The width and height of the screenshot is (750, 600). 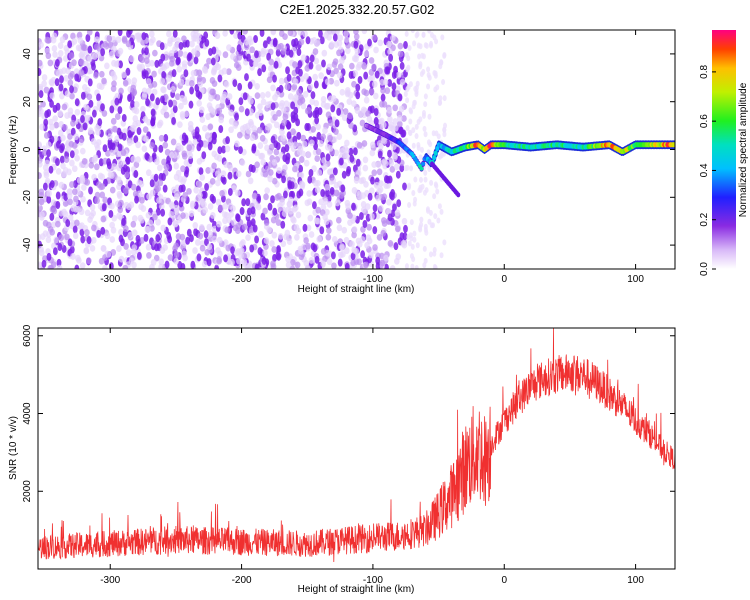 I want to click on y-tick-label: 4000, so click(x=27, y=413).